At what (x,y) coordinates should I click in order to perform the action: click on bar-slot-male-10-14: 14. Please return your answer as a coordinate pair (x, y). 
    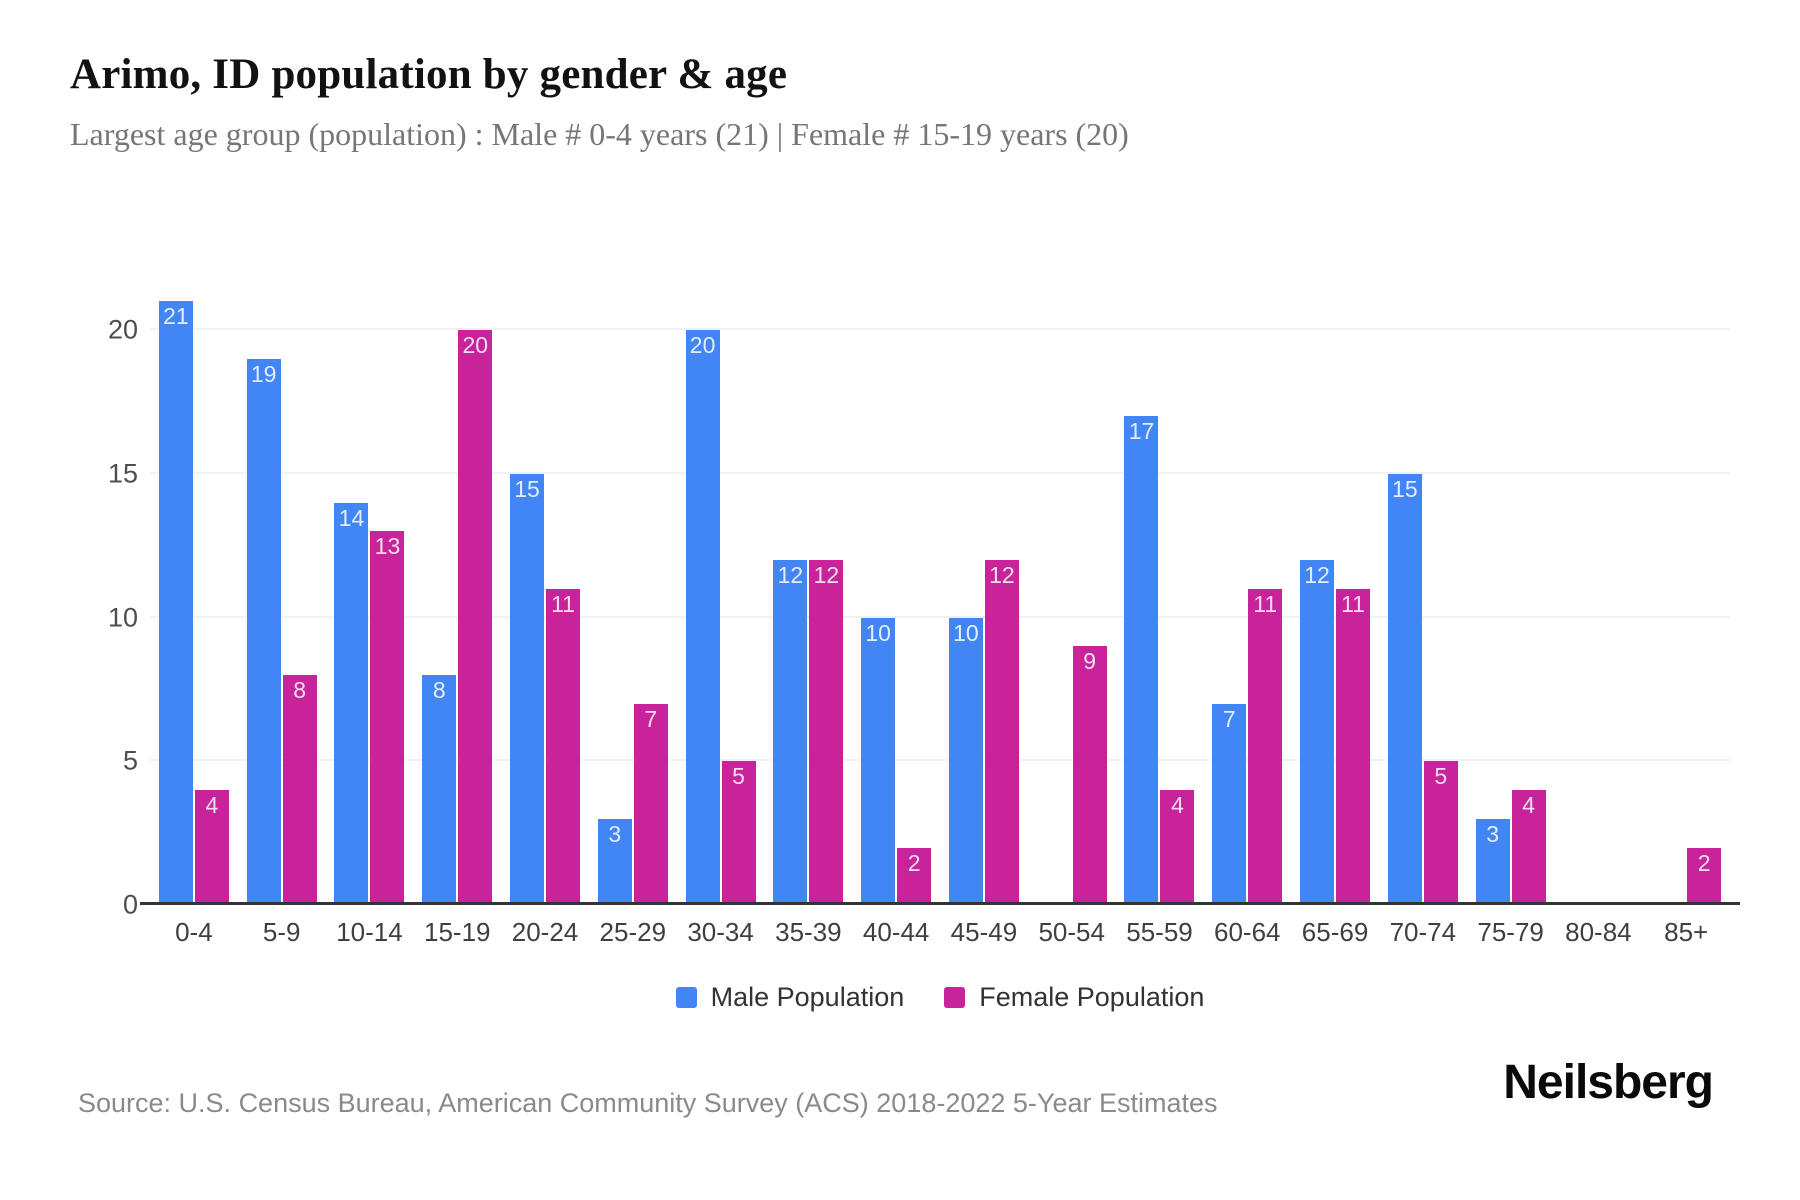
    Looking at the image, I should click on (351, 703).